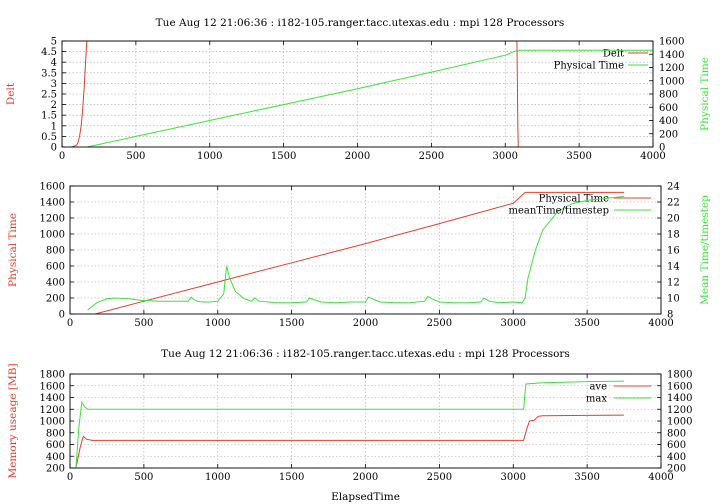 The image size is (720, 504). What do you see at coordinates (673, 283) in the screenshot?
I see `y-right-tick-label: 12` at bounding box center [673, 283].